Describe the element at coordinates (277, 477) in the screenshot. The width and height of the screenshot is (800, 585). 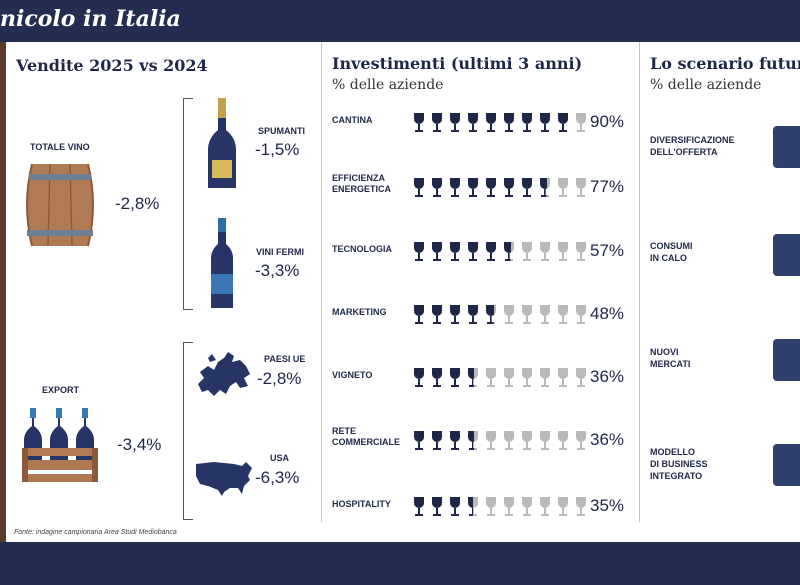
I see `usa-value: -6,3%` at that location.